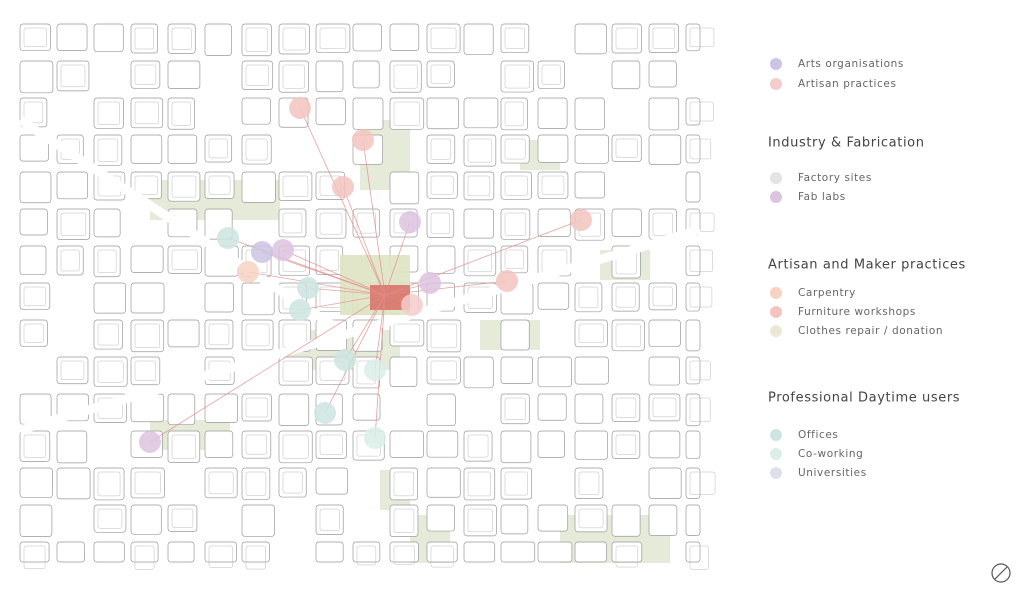 The image size is (1024, 598). I want to click on legend-title: Professional Daytime users, so click(864, 398).